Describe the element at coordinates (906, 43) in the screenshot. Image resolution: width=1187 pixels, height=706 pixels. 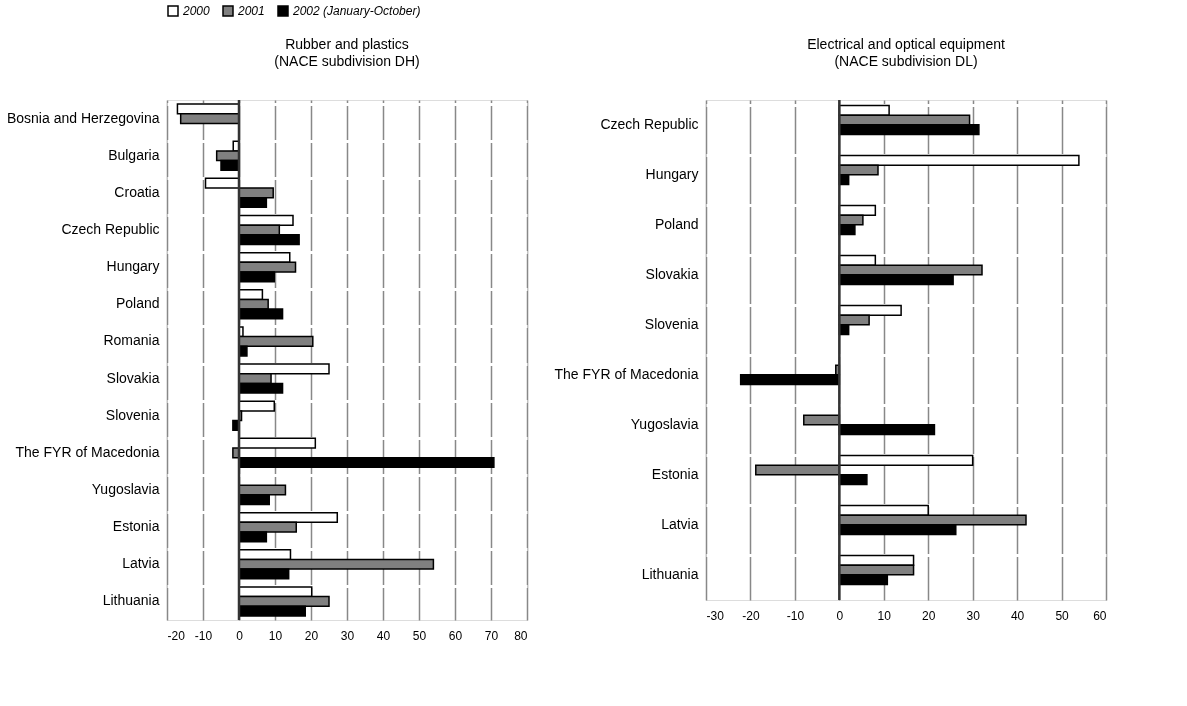
I see `chart-title: Electrical and optical equipment` at that location.